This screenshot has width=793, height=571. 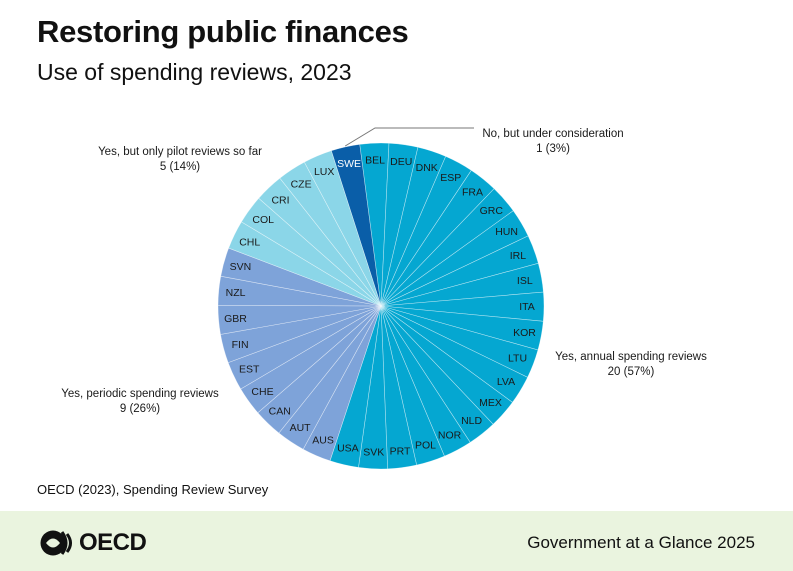 What do you see at coordinates (223, 31) in the screenshot?
I see `chart-title: Restoring public finances` at bounding box center [223, 31].